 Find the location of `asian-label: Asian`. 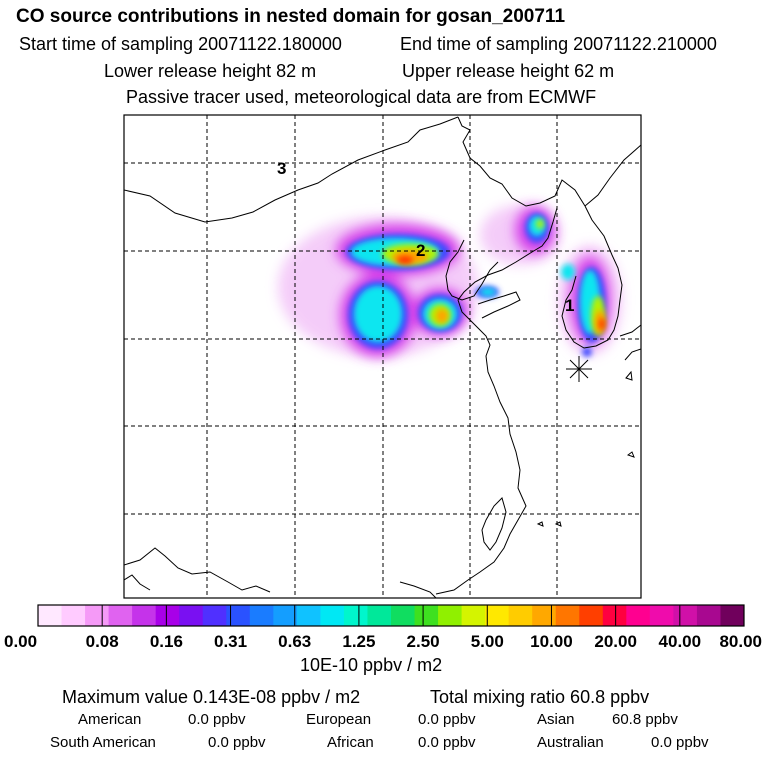

asian-label: Asian is located at coordinates (556, 719).